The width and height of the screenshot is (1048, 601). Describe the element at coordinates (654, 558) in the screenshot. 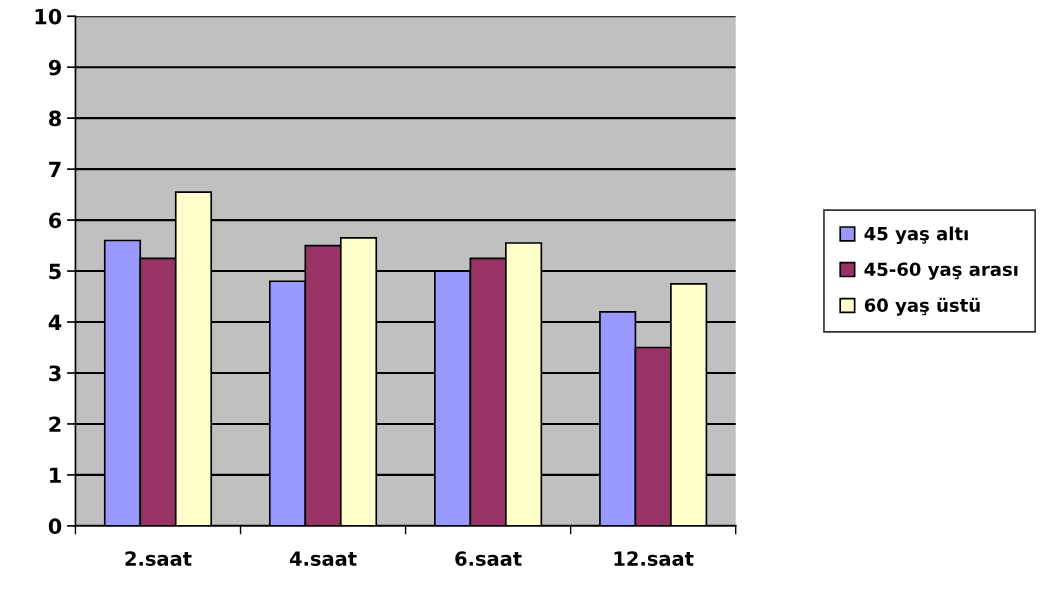

I see `x-tick-label: 12.saat` at that location.